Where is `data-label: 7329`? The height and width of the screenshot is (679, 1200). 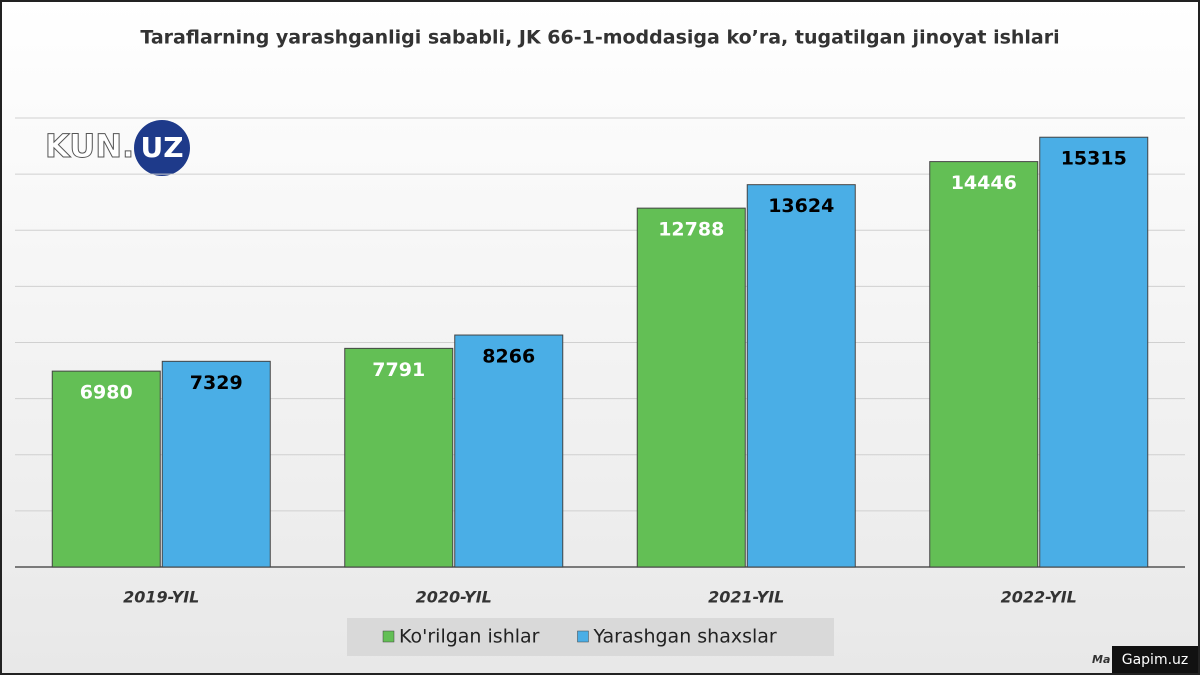 data-label: 7329 is located at coordinates (216, 383).